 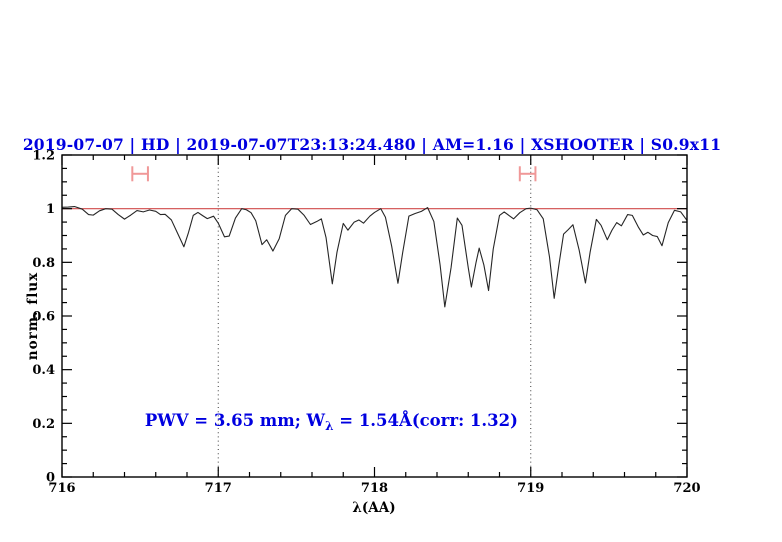 What do you see at coordinates (43, 370) in the screenshot?
I see `y-tick-label: 0.4` at bounding box center [43, 370].